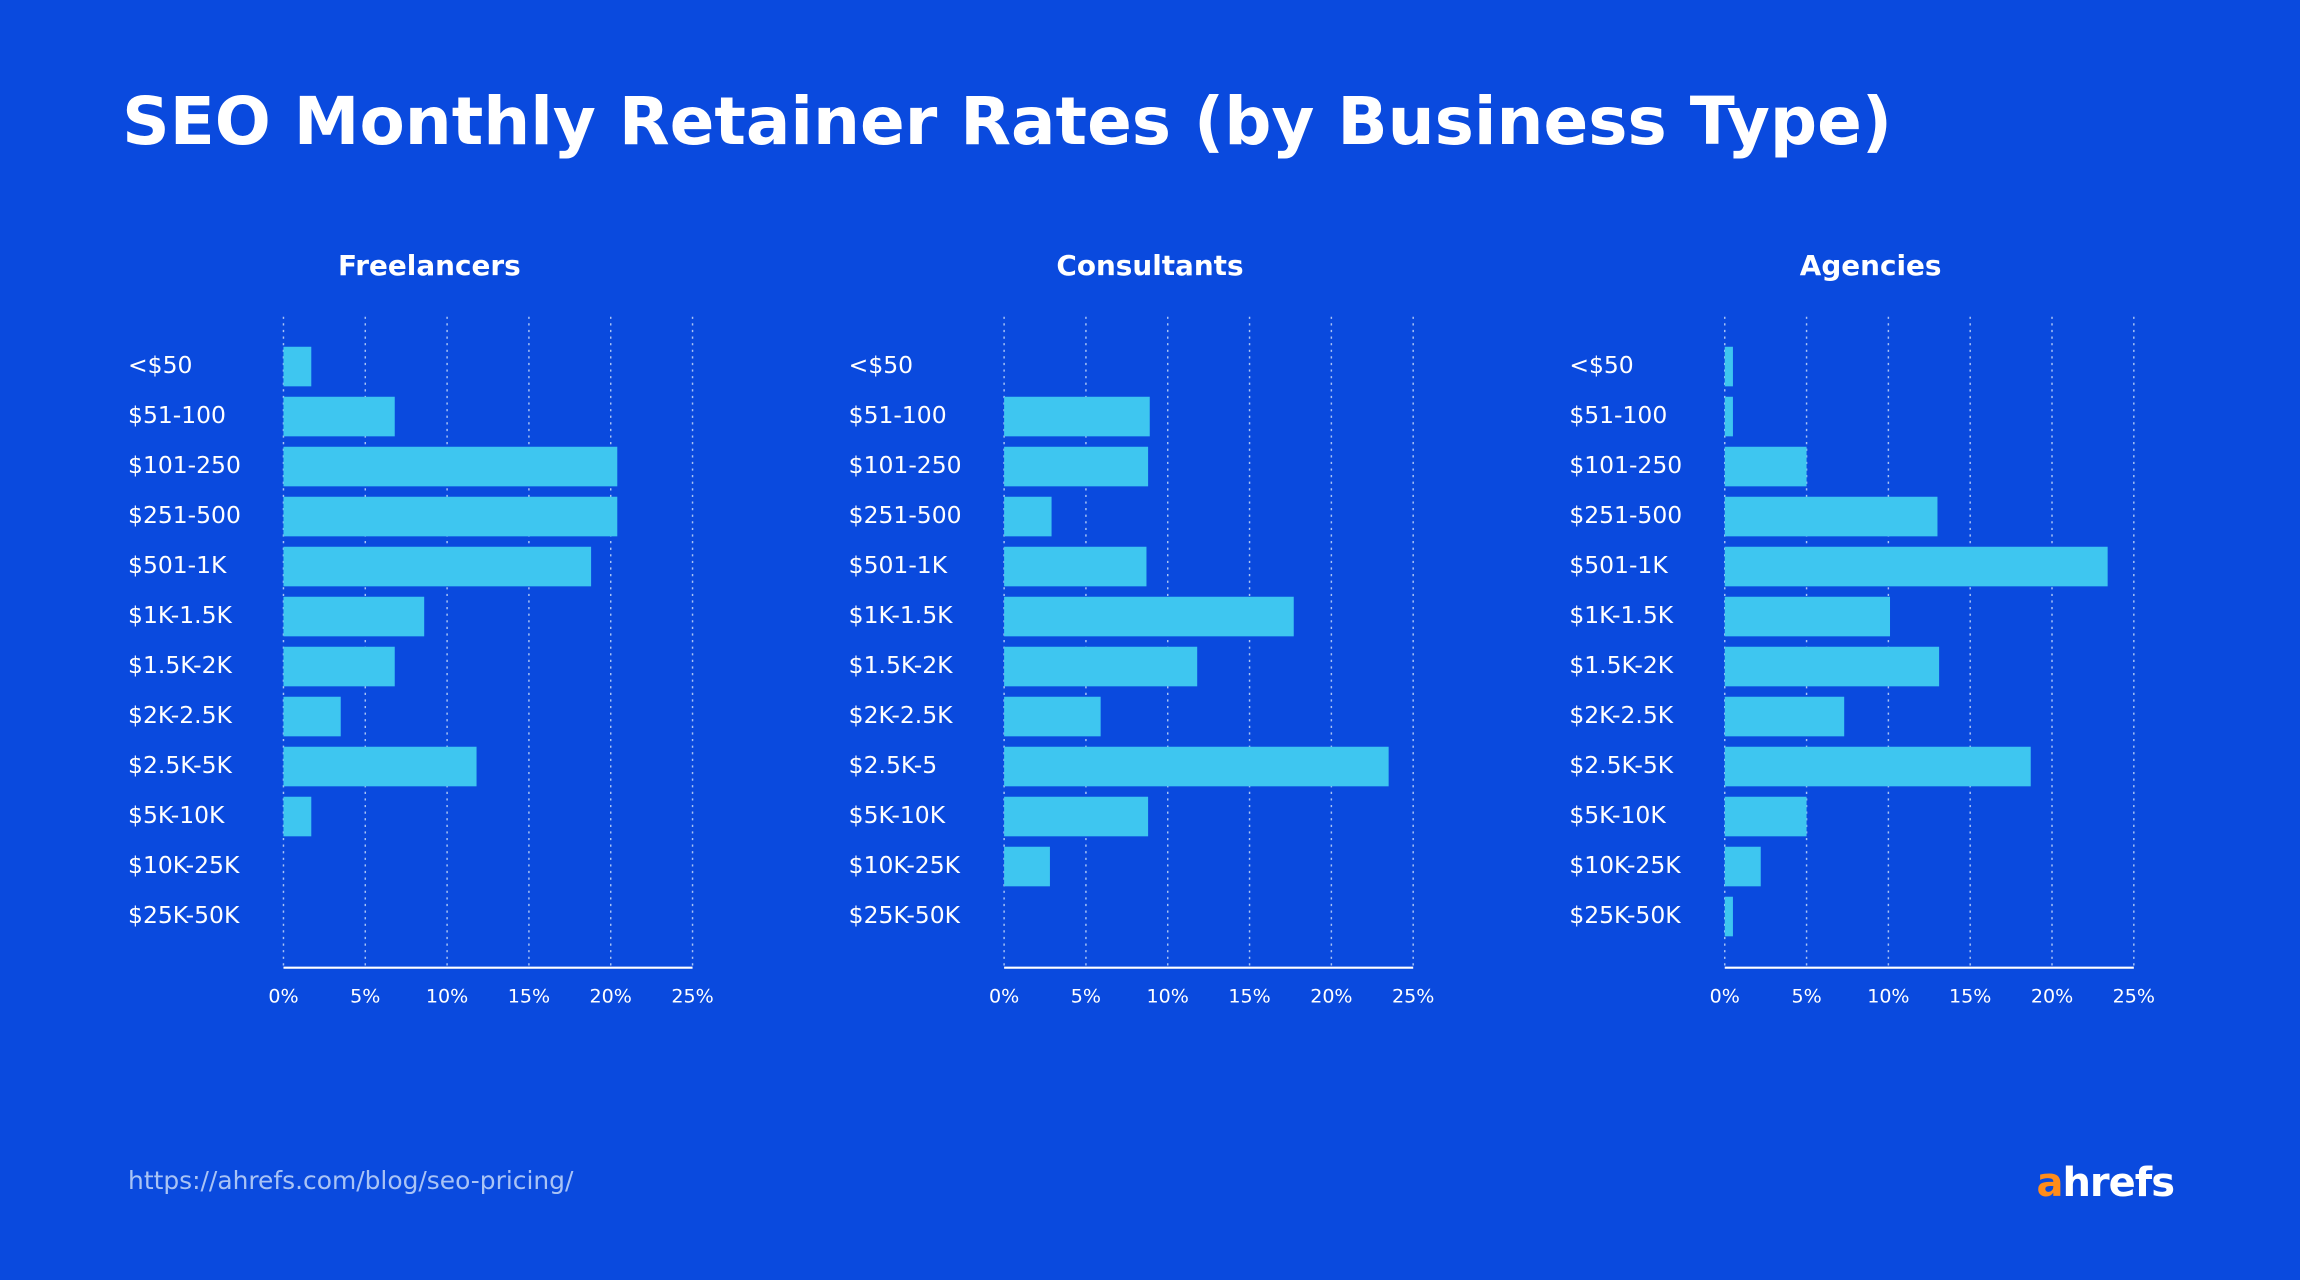 Image resolution: width=2300 pixels, height=1280 pixels. What do you see at coordinates (351, 1180) in the screenshot?
I see `source-url: https://ahrefs.com/blog/seo-pricing/` at bounding box center [351, 1180].